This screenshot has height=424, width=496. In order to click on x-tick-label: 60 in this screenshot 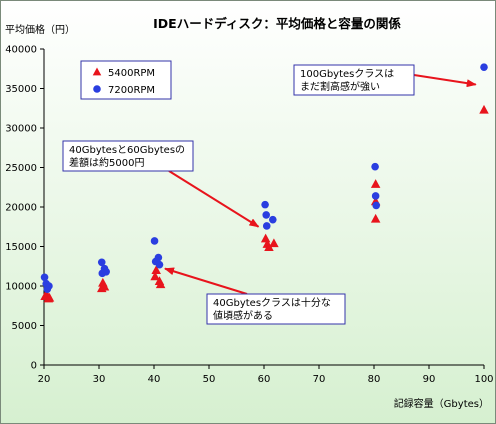, I will do `click(264, 379)`.